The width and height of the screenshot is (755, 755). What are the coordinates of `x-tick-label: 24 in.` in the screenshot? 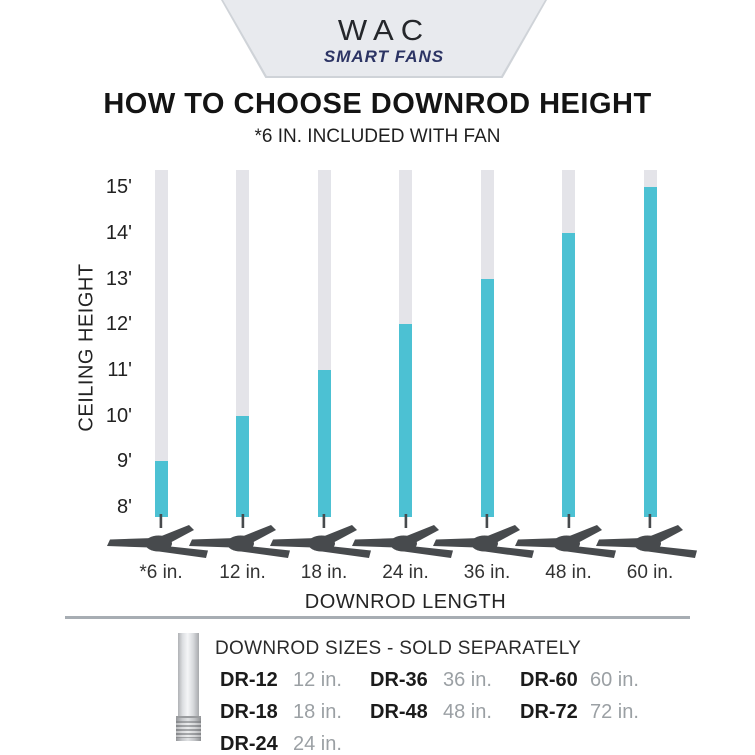 It's located at (405, 572).